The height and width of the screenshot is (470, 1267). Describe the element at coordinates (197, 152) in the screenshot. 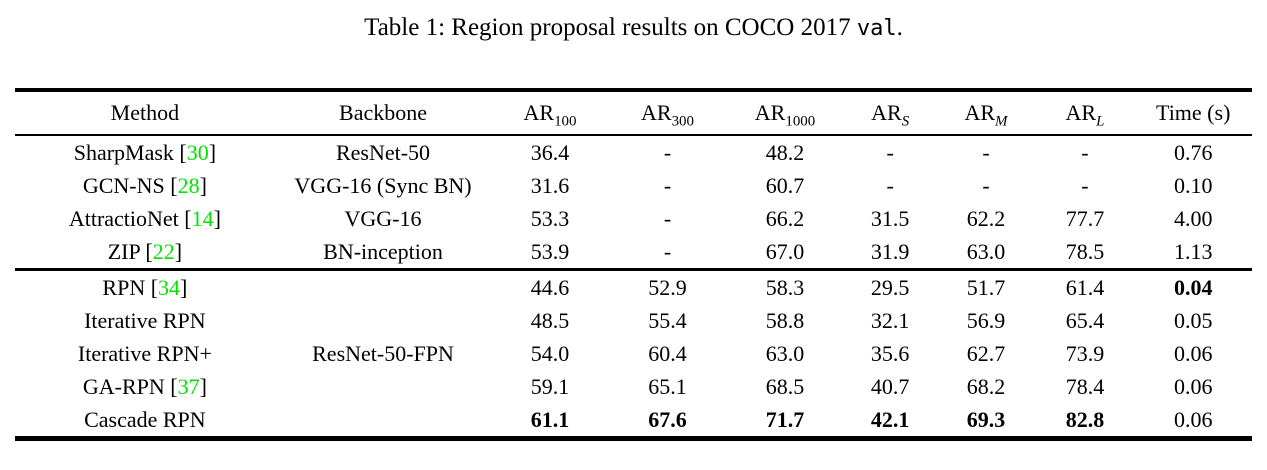

I see `citation-link: 30` at that location.